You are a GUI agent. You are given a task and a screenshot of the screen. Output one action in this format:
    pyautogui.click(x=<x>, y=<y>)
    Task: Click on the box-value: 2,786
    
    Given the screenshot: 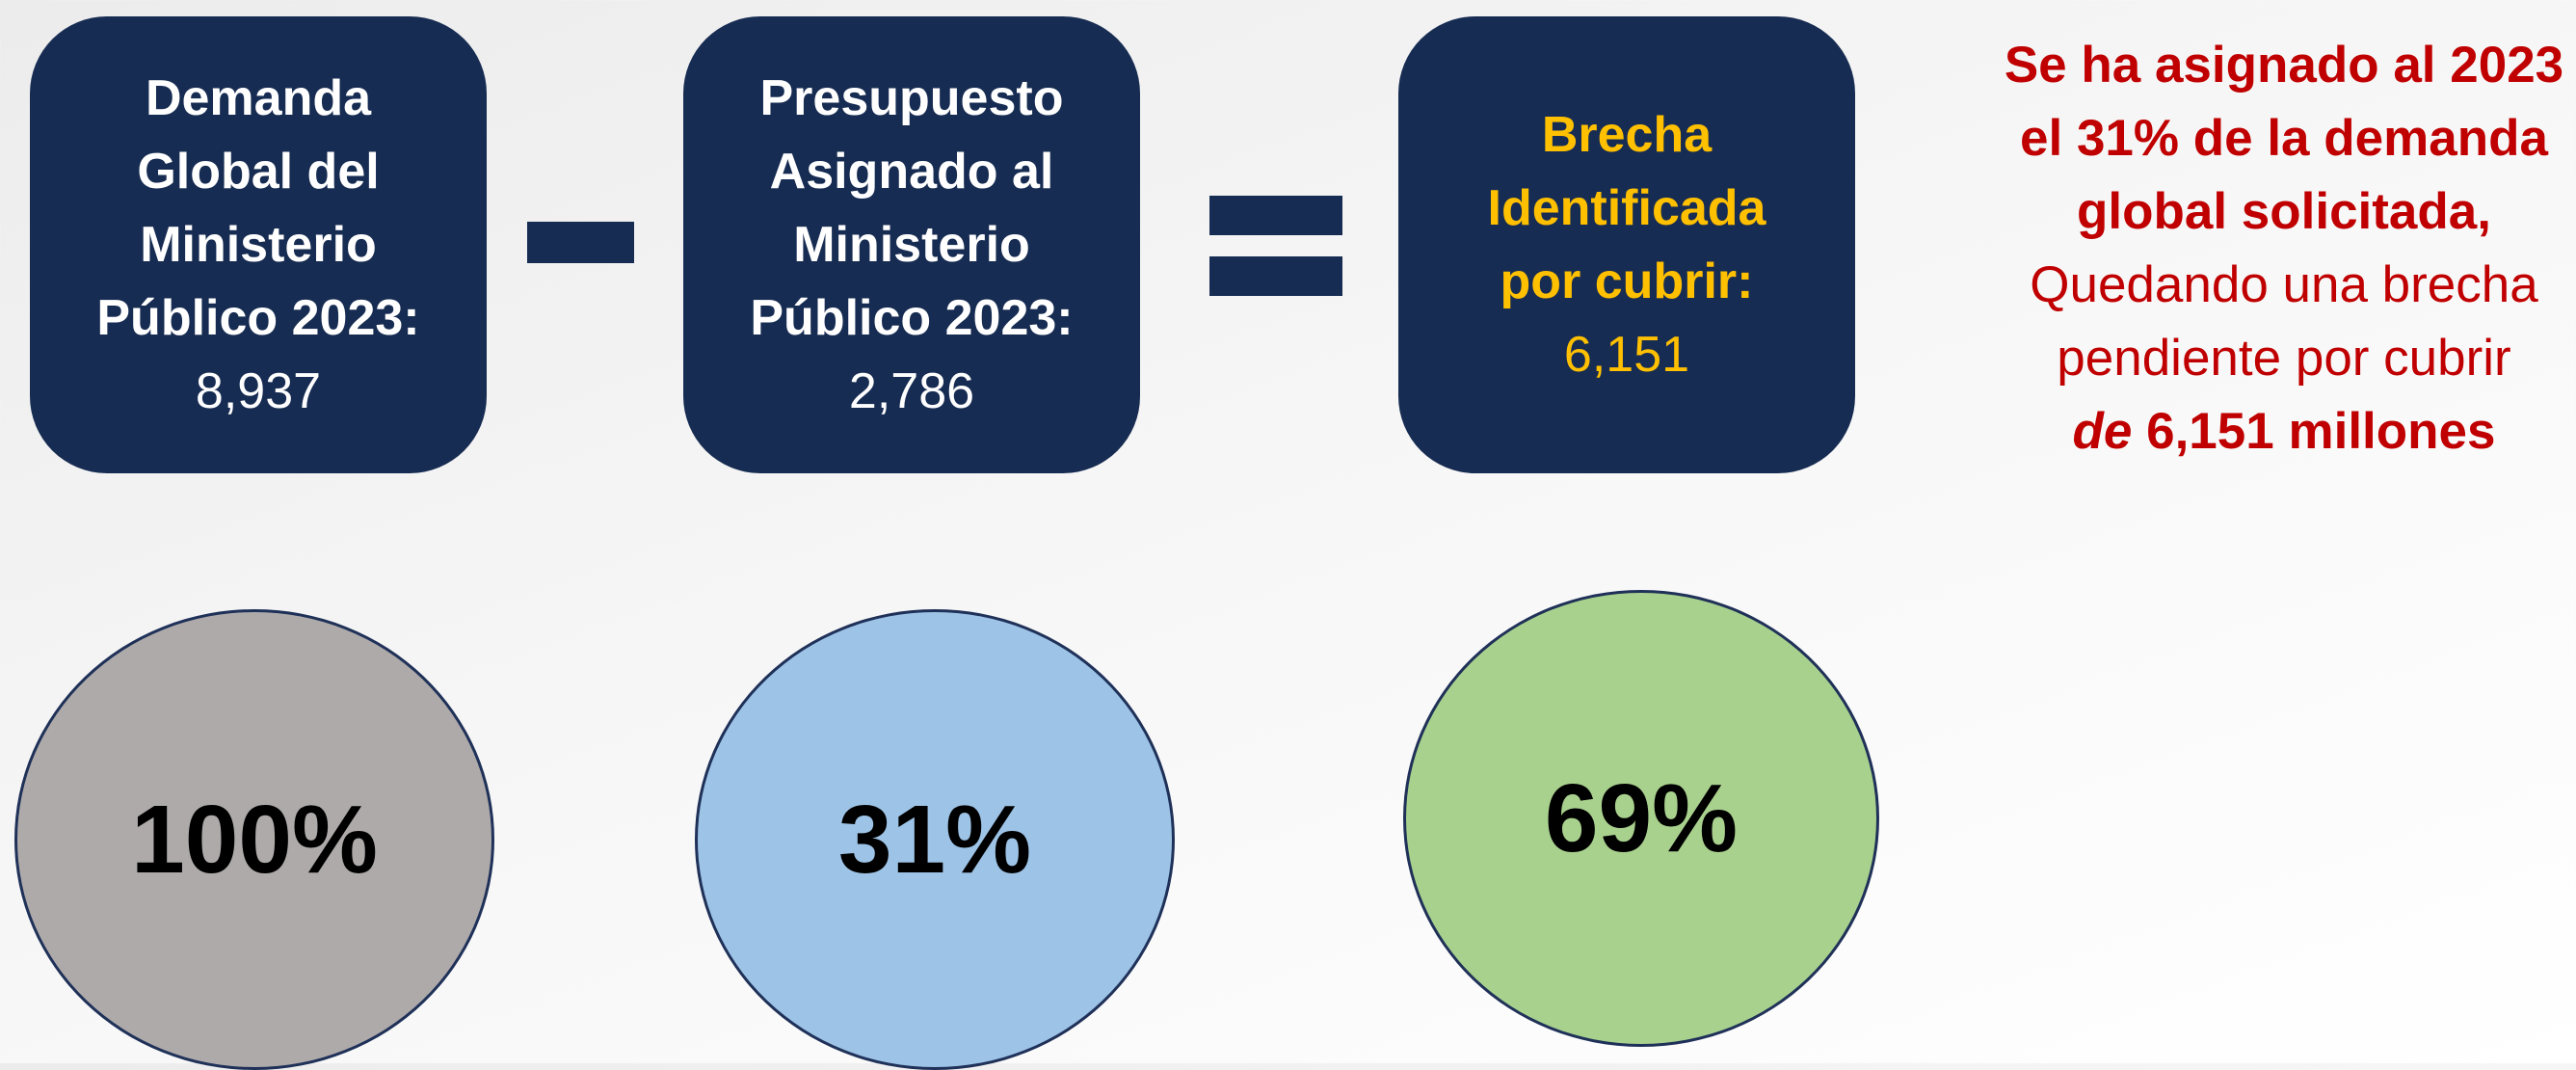 What is the action you would take?
    pyautogui.click(x=911, y=391)
    